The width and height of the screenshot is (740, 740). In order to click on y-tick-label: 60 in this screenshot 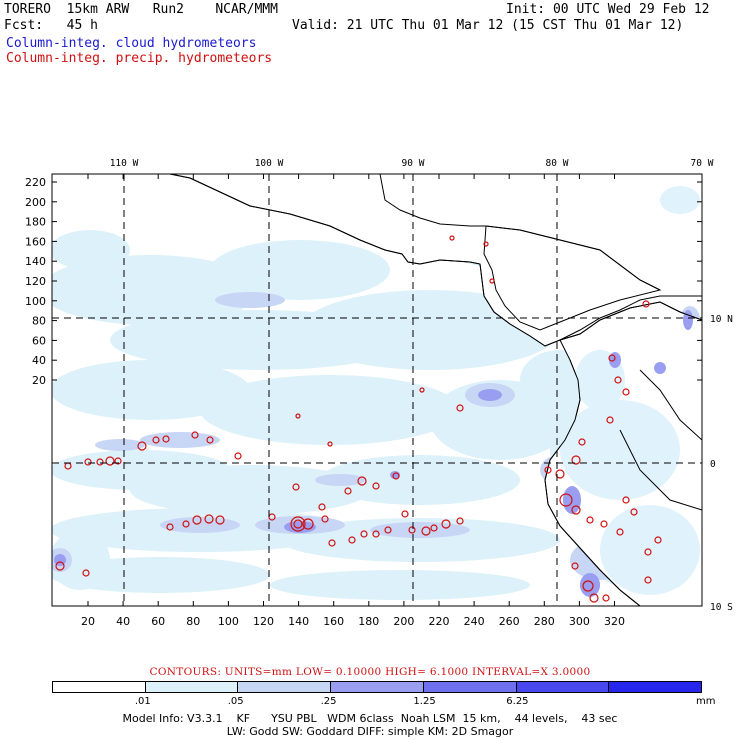, I will do `click(39, 340)`.